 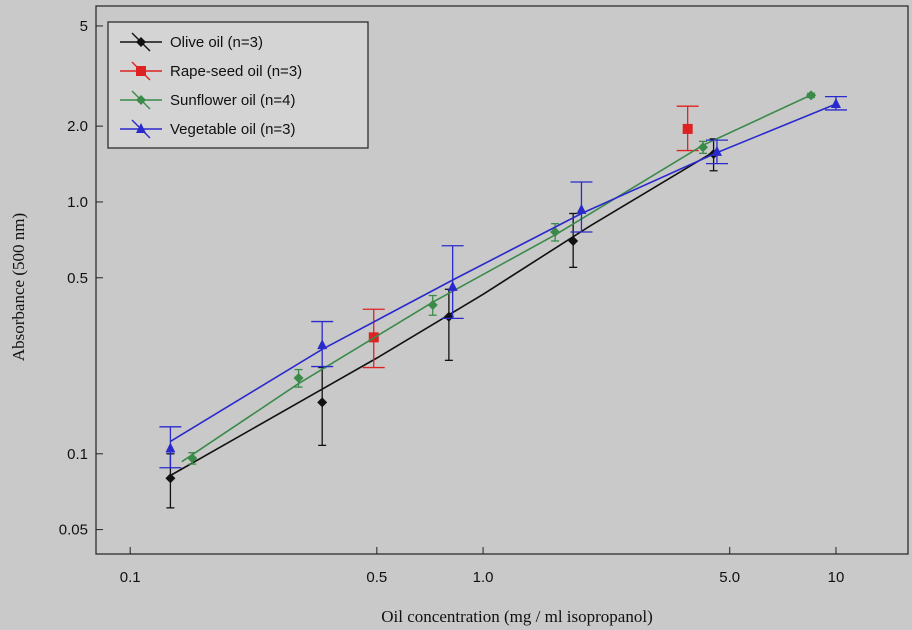 What do you see at coordinates (729, 577) in the screenshot?
I see `x-tick-label: 5.0` at bounding box center [729, 577].